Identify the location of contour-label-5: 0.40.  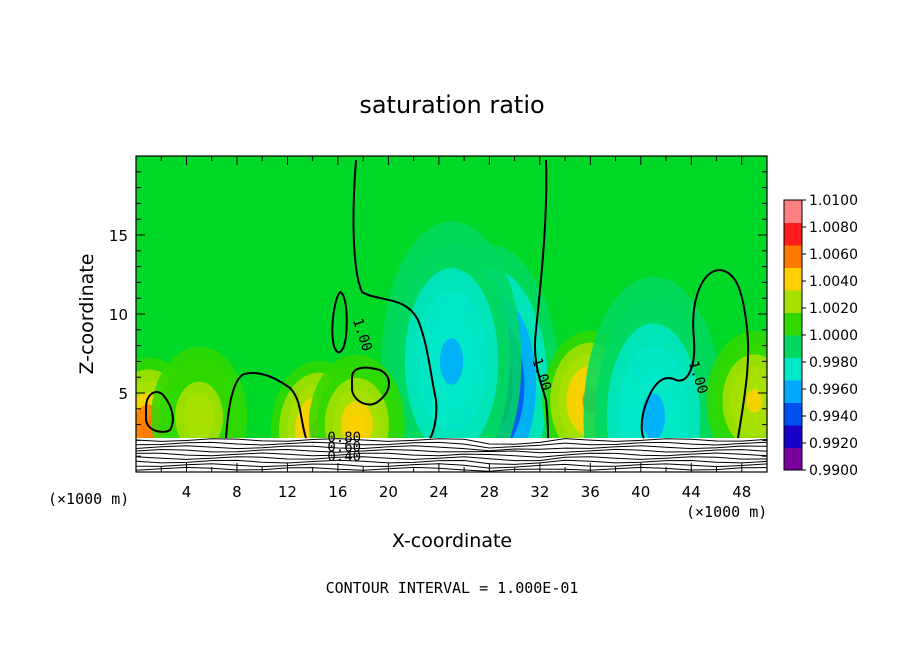
(344, 457).